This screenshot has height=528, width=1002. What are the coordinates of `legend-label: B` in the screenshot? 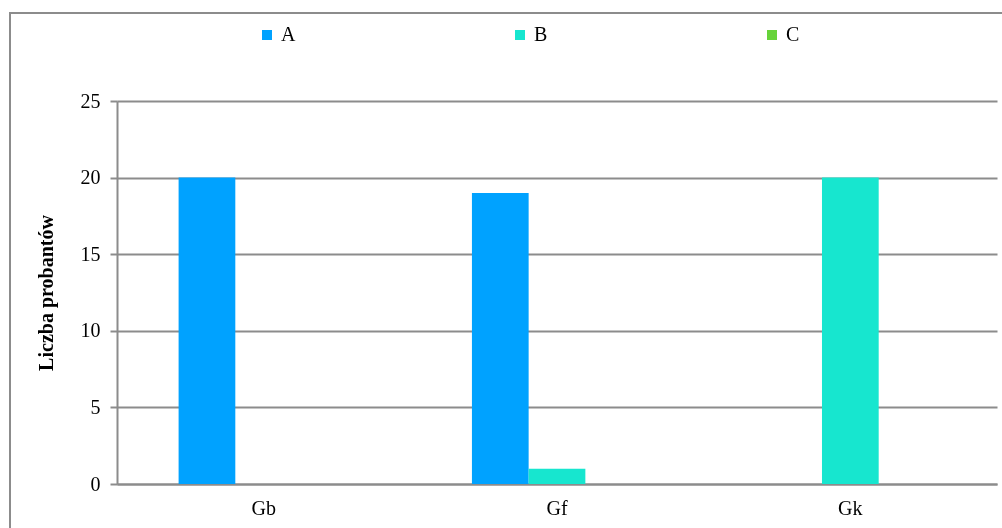 It's located at (541, 34).